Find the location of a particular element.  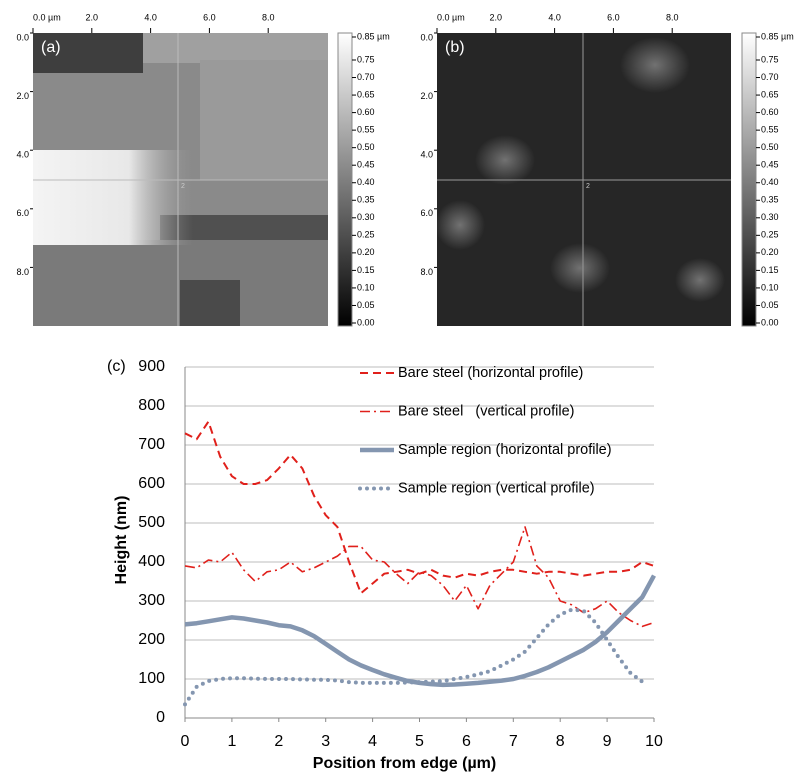

panel-label: (a) is located at coordinates (51, 47).